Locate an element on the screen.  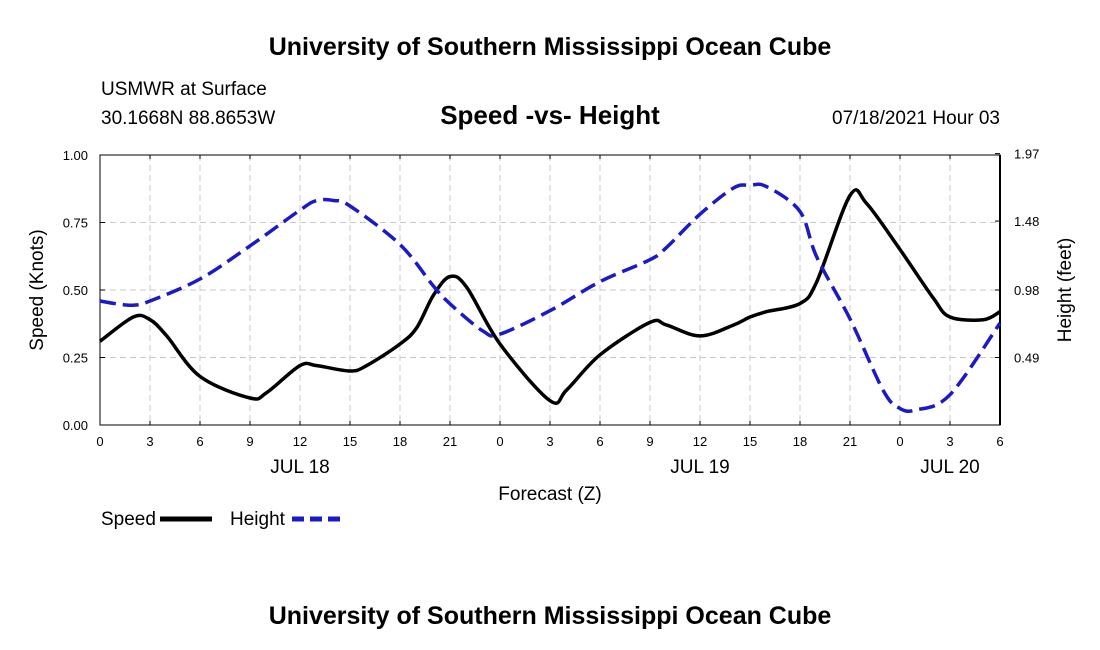
day-label: JUL 18 is located at coordinates (300, 467).